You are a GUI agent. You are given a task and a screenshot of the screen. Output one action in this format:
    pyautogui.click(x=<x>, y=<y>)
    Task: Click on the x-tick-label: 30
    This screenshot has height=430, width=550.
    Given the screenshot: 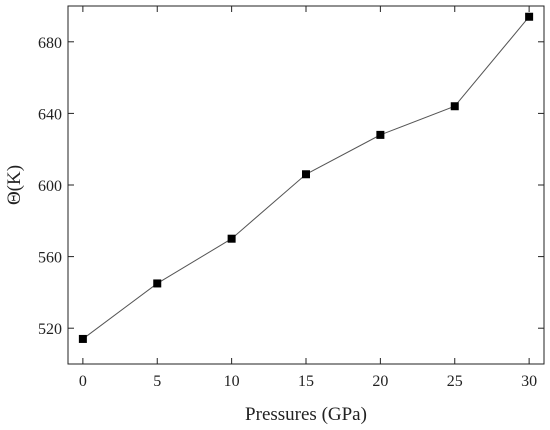 What is the action you would take?
    pyautogui.click(x=529, y=381)
    